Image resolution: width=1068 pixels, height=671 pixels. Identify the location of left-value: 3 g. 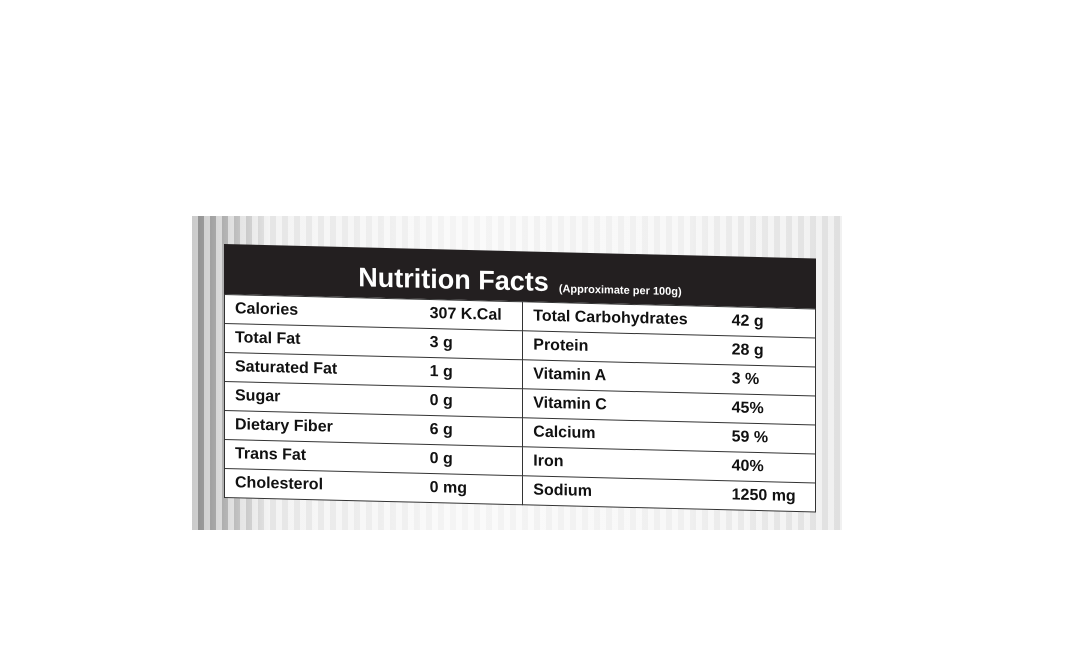
(471, 344).